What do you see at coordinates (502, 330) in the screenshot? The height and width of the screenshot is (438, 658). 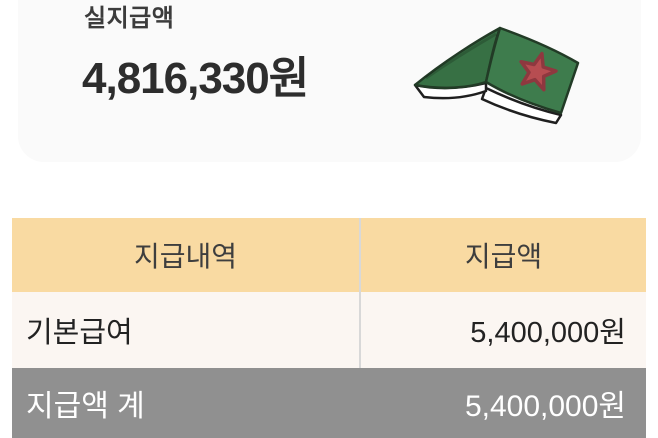 I see `row-value-basic-salary: 5,400,000원` at bounding box center [502, 330].